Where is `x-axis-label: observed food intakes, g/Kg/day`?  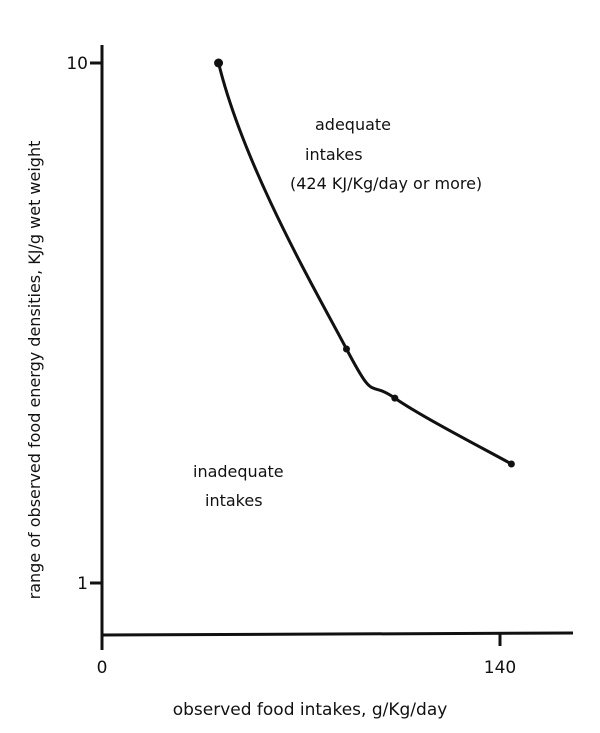
x-axis-label: observed food intakes, g/Kg/day is located at coordinates (310, 710).